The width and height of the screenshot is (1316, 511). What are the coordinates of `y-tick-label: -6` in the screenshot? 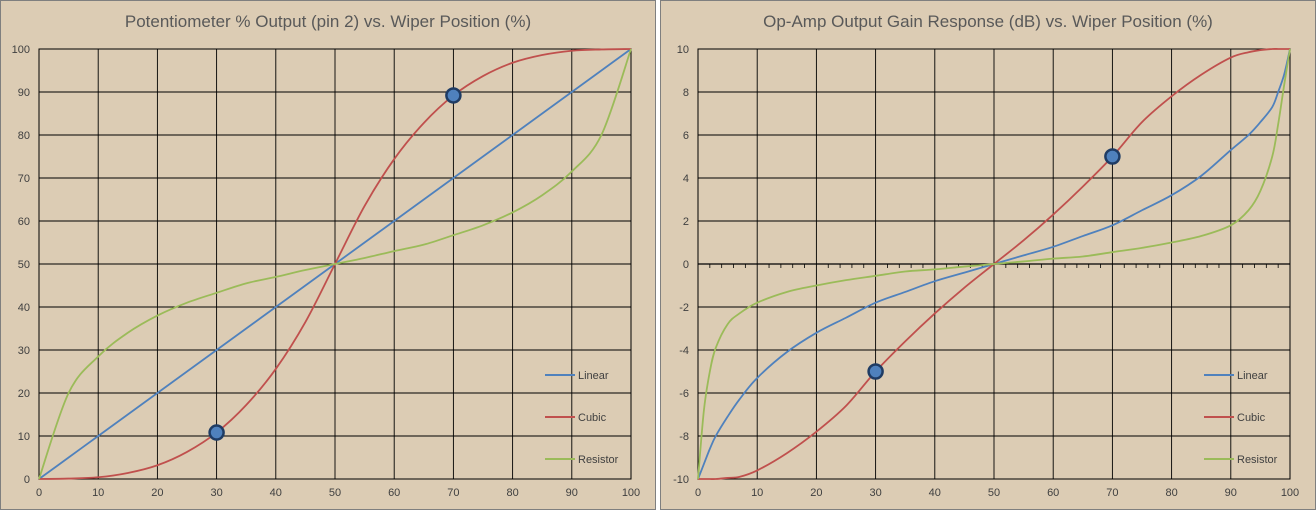 It's located at (684, 394).